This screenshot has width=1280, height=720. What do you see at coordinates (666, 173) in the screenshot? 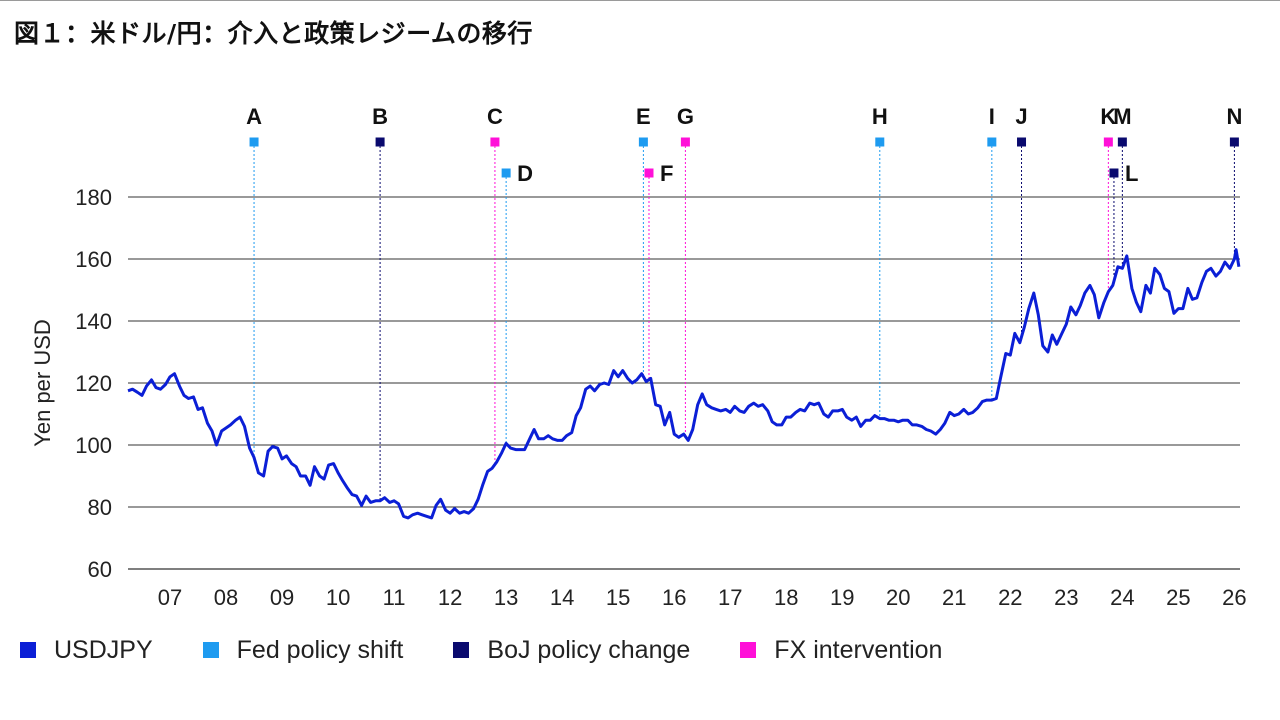
I see `event-label-F: F` at bounding box center [666, 173].